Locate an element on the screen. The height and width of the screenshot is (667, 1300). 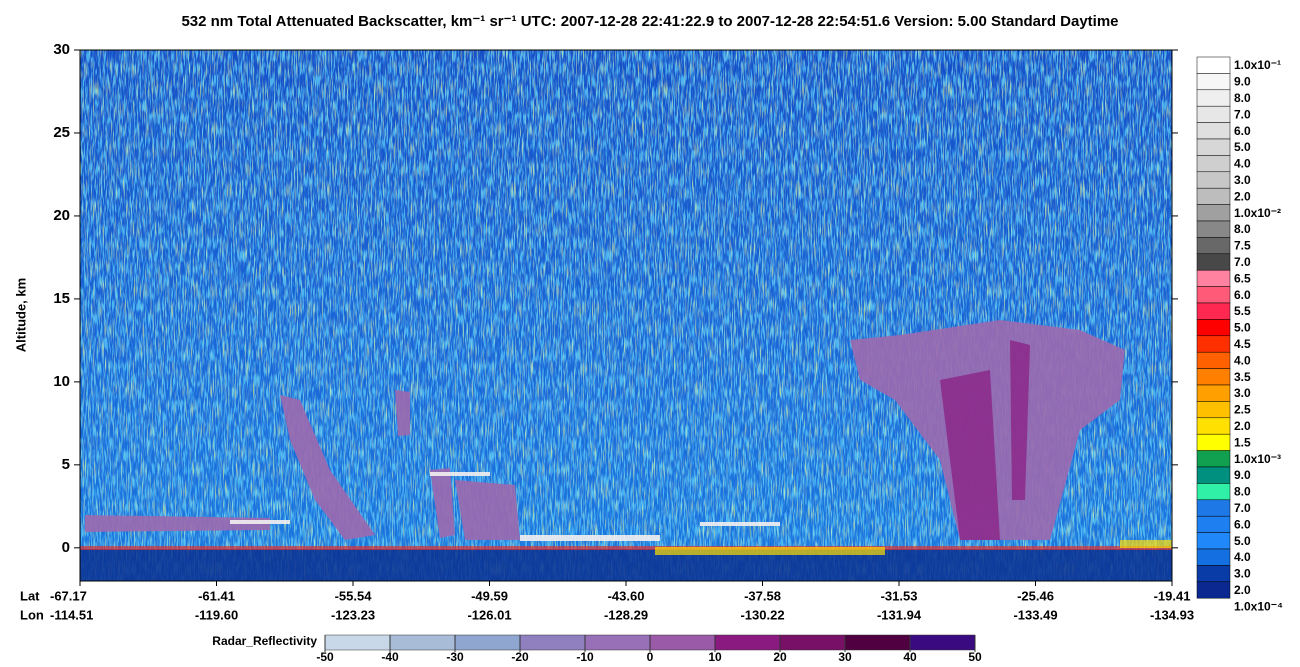
x-row-name: Lon is located at coordinates (32, 614).